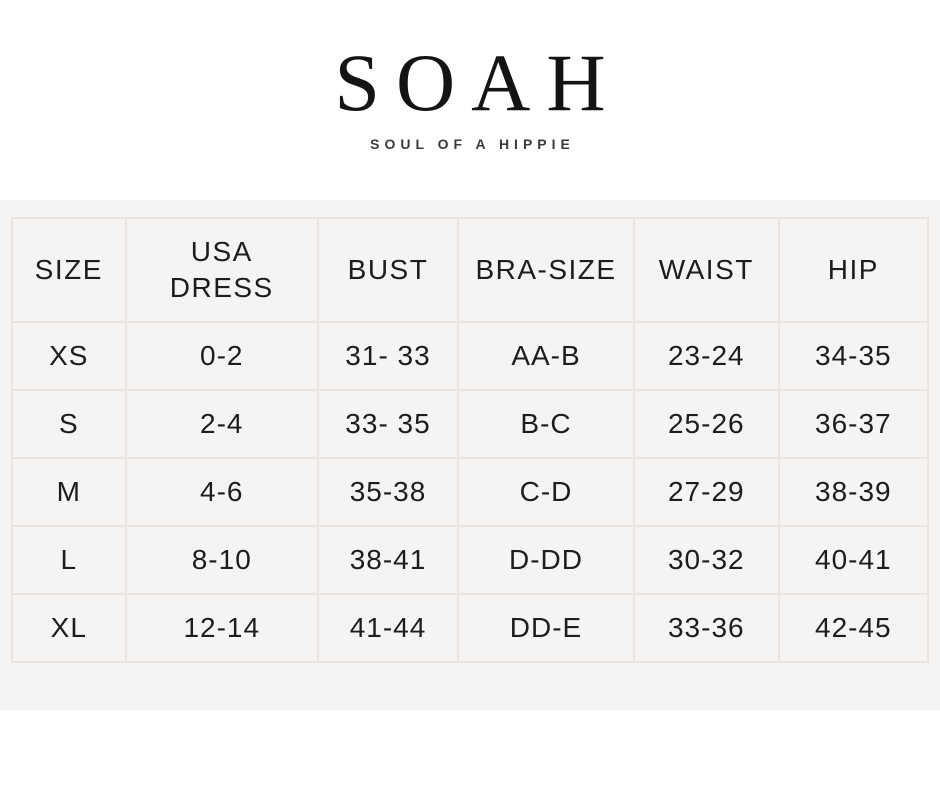 Image resolution: width=940 pixels, height=788 pixels. I want to click on bust-cell: 38-41, so click(388, 560).